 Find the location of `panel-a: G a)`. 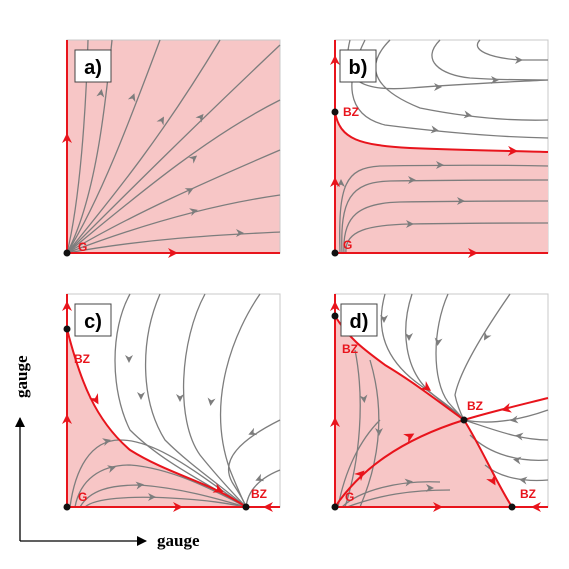

panel-a: G a) is located at coordinates (171, 148).